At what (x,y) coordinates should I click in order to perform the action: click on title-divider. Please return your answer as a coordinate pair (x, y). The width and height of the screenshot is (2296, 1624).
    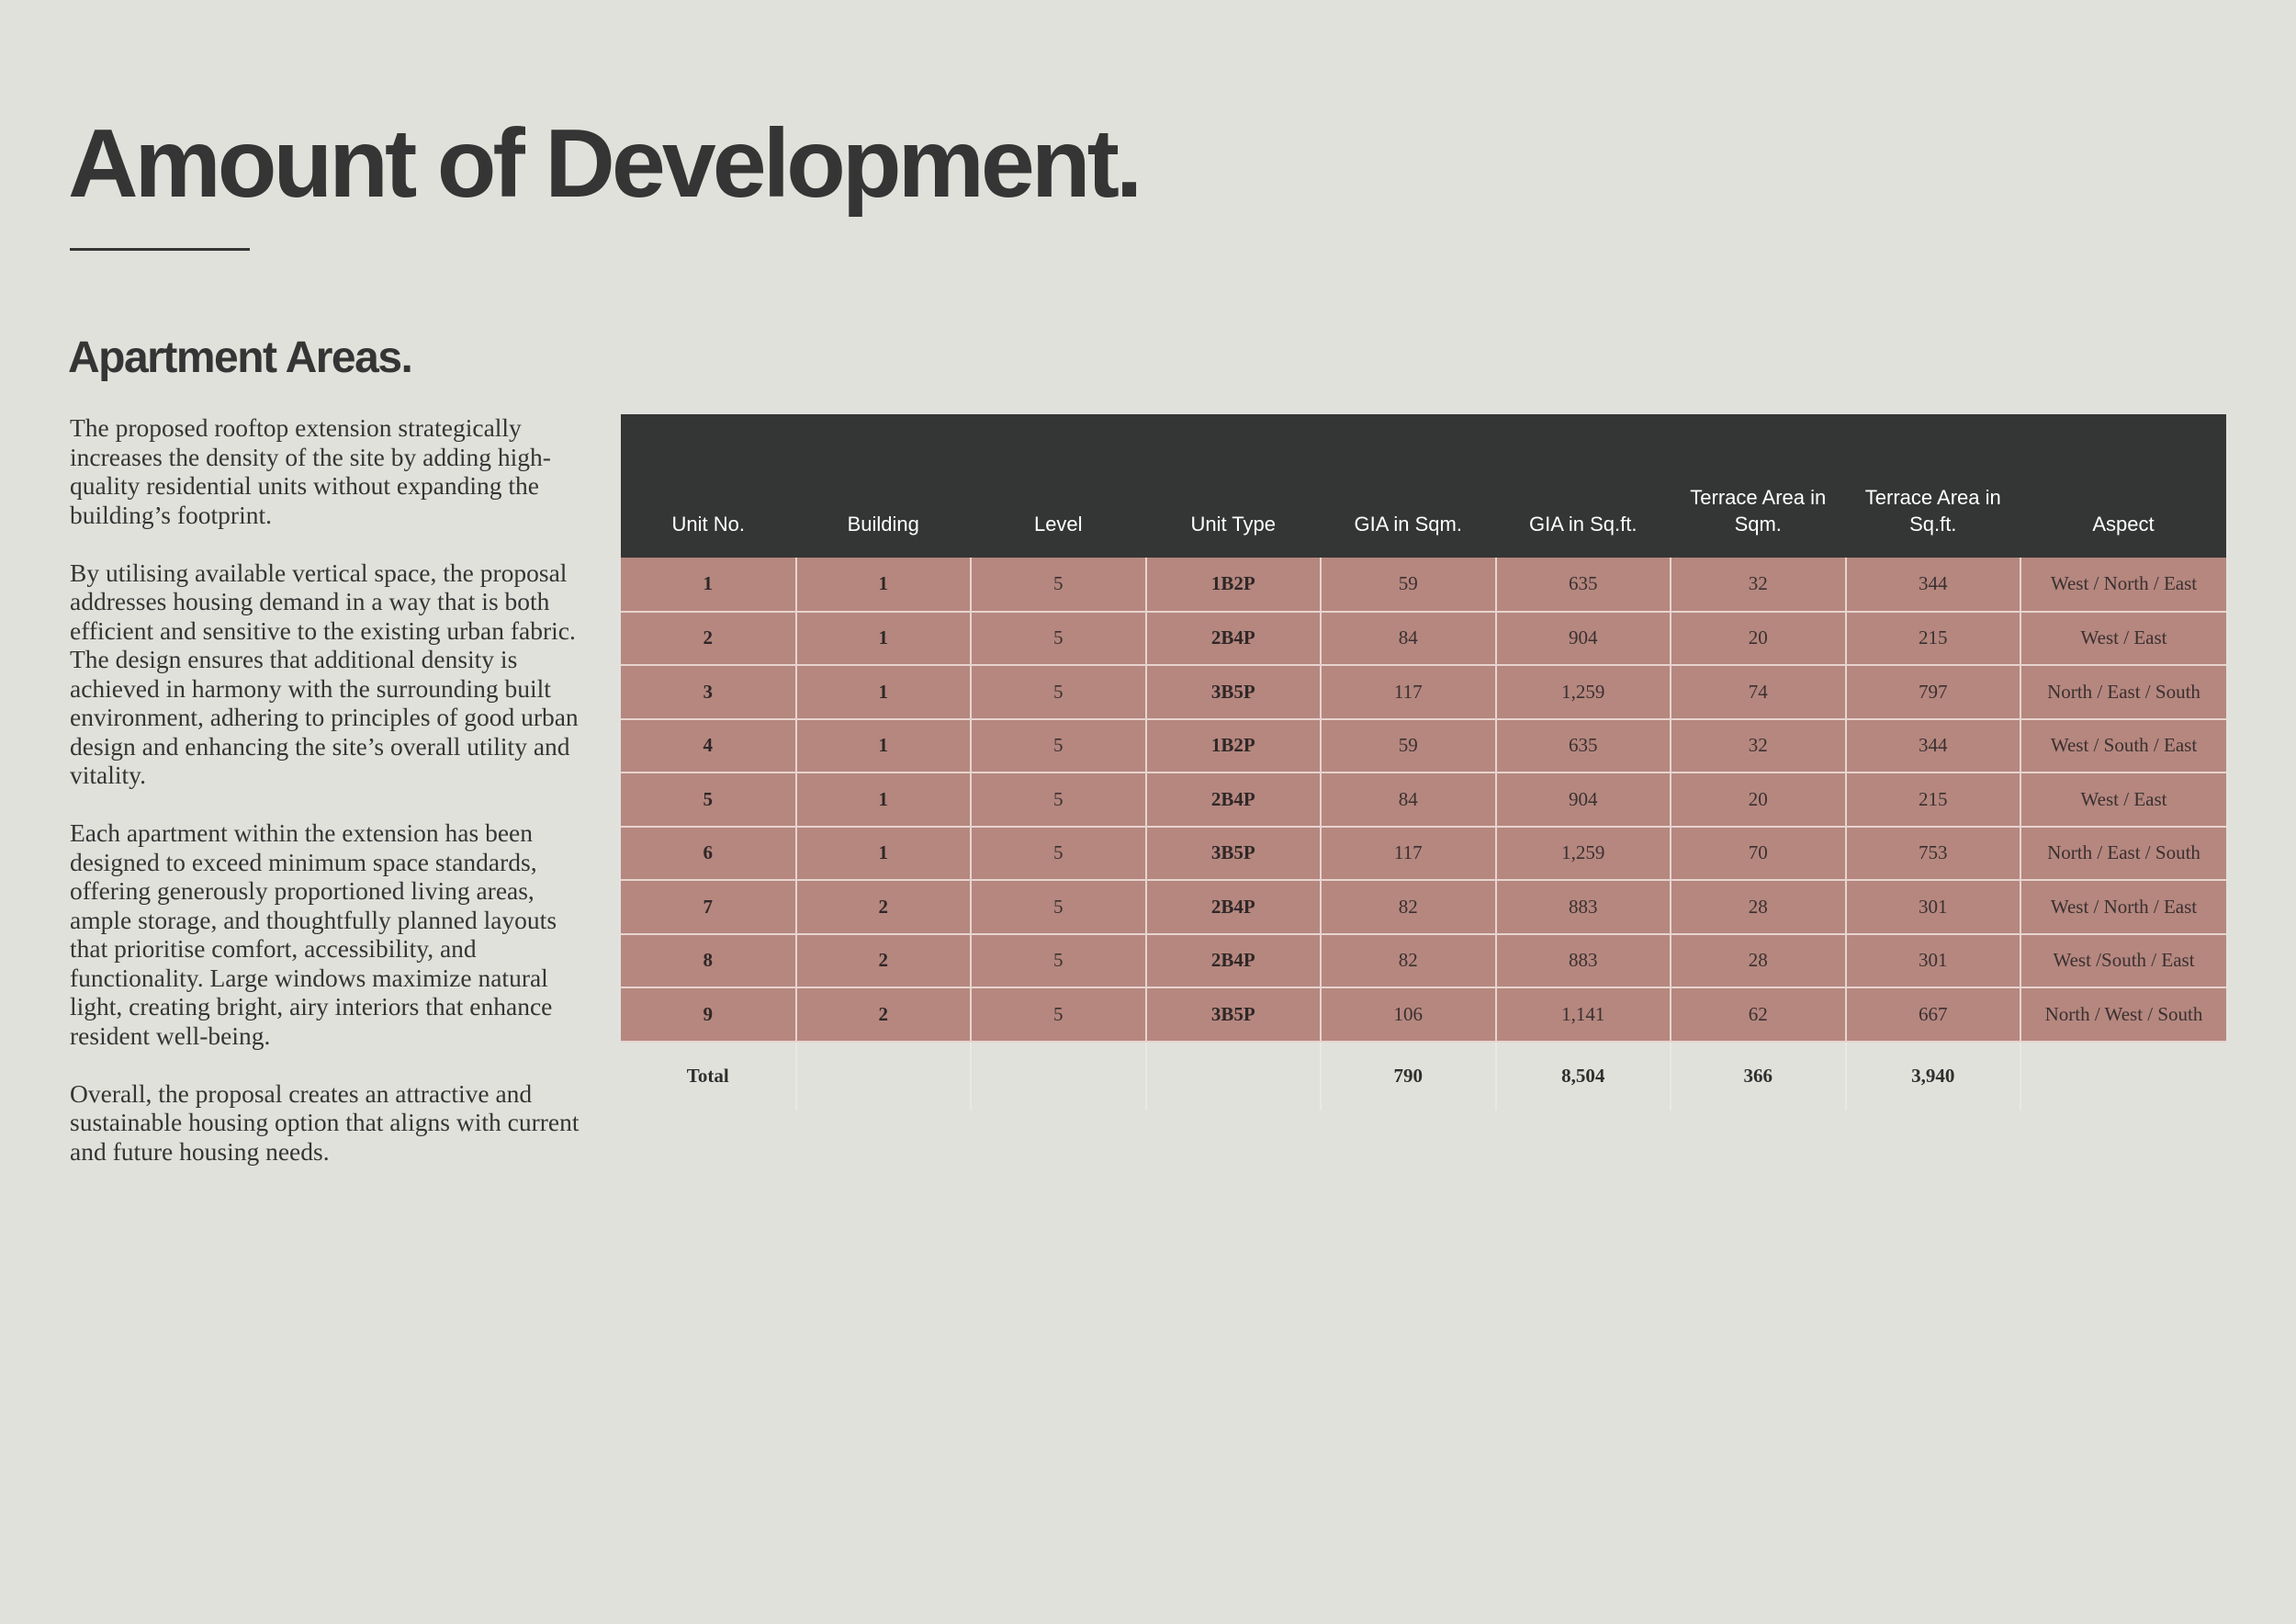
    Looking at the image, I should click on (160, 249).